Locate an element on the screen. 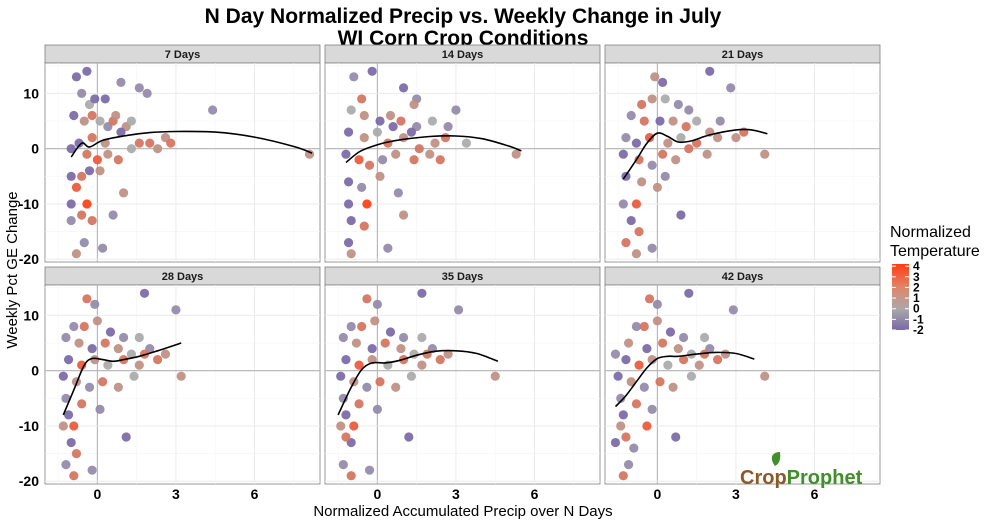 Image resolution: width=1000 pixels, height=524 pixels. facet-panel-28-days: 28 Days -20 -10 0 10 0 3 6 is located at coordinates (170, 384).